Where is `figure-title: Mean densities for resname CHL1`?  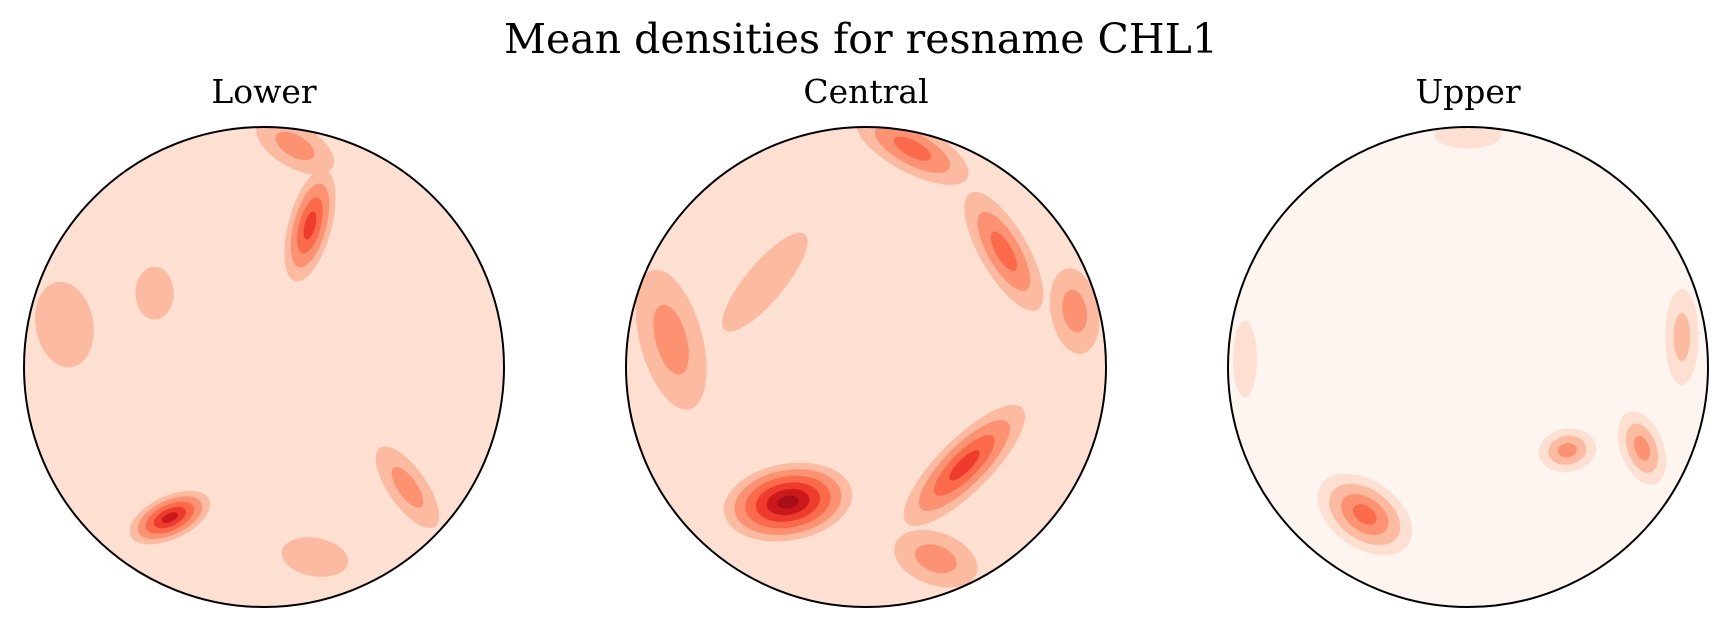
figure-title: Mean densities for resname CHL1 is located at coordinates (861, 39).